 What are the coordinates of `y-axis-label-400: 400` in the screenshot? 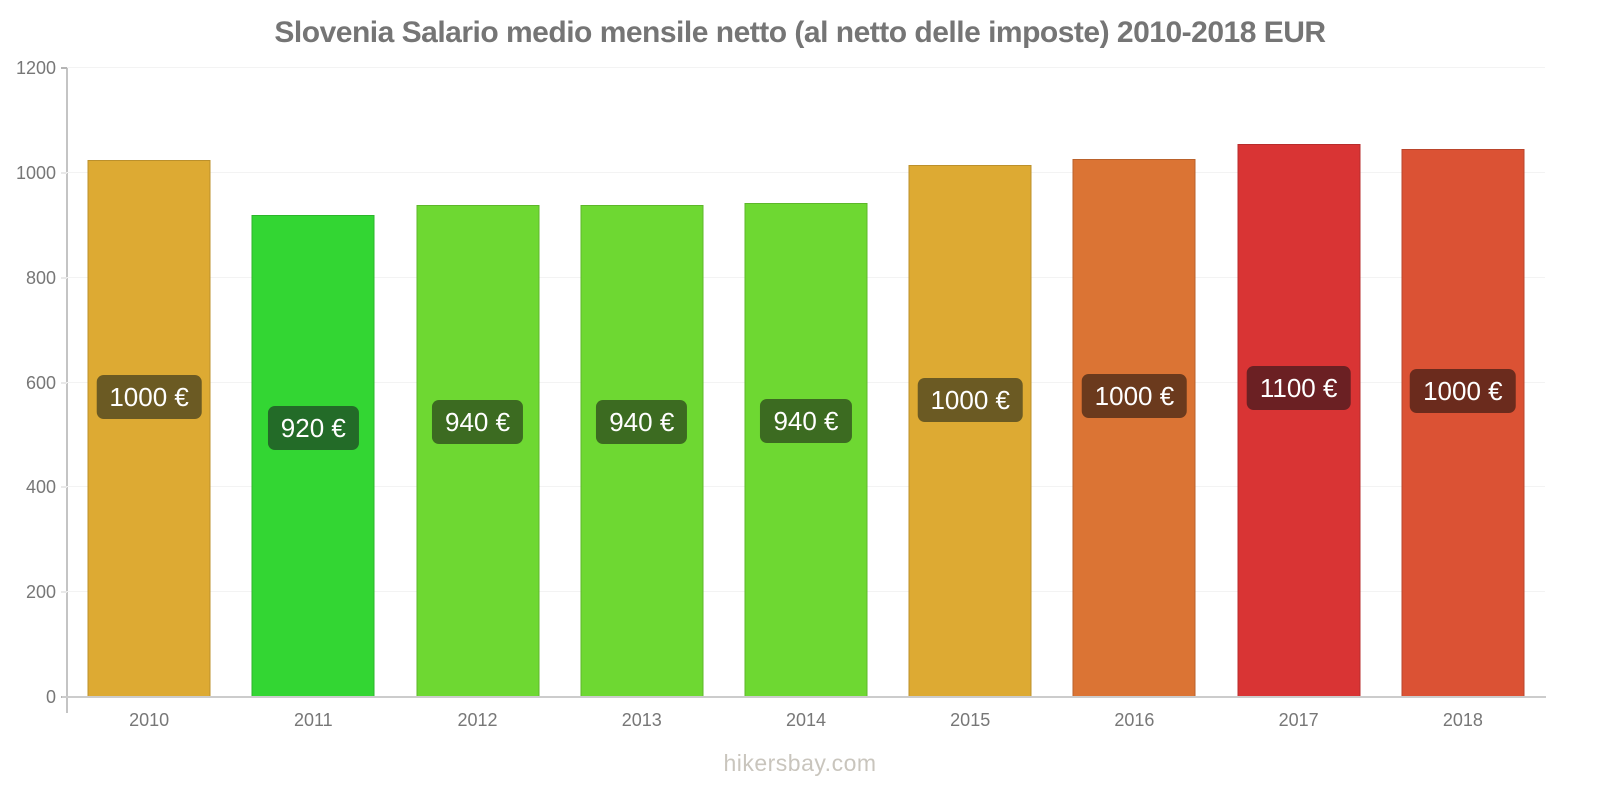 It's located at (40, 487).